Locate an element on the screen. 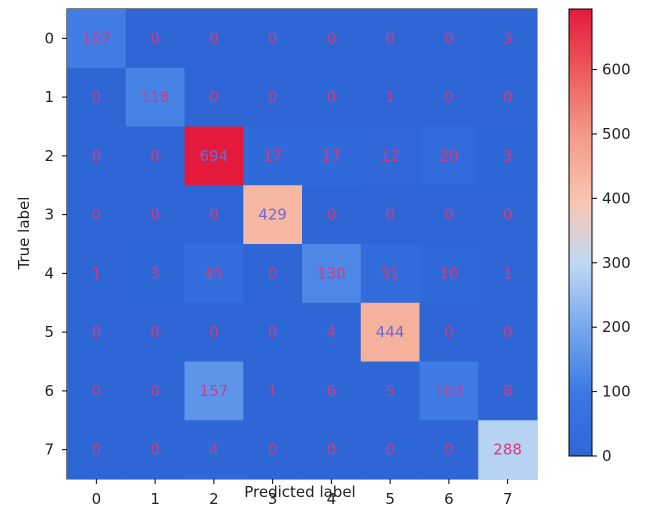 The image size is (669, 515). x-axis-tick-label: 4 is located at coordinates (332, 499).